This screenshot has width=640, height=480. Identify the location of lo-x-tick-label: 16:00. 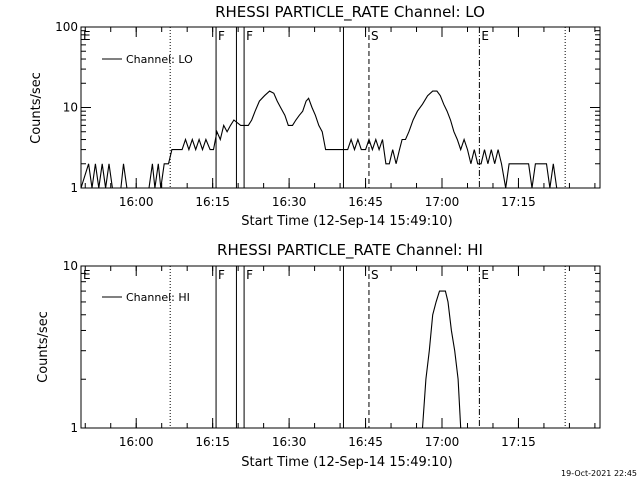
(136, 202).